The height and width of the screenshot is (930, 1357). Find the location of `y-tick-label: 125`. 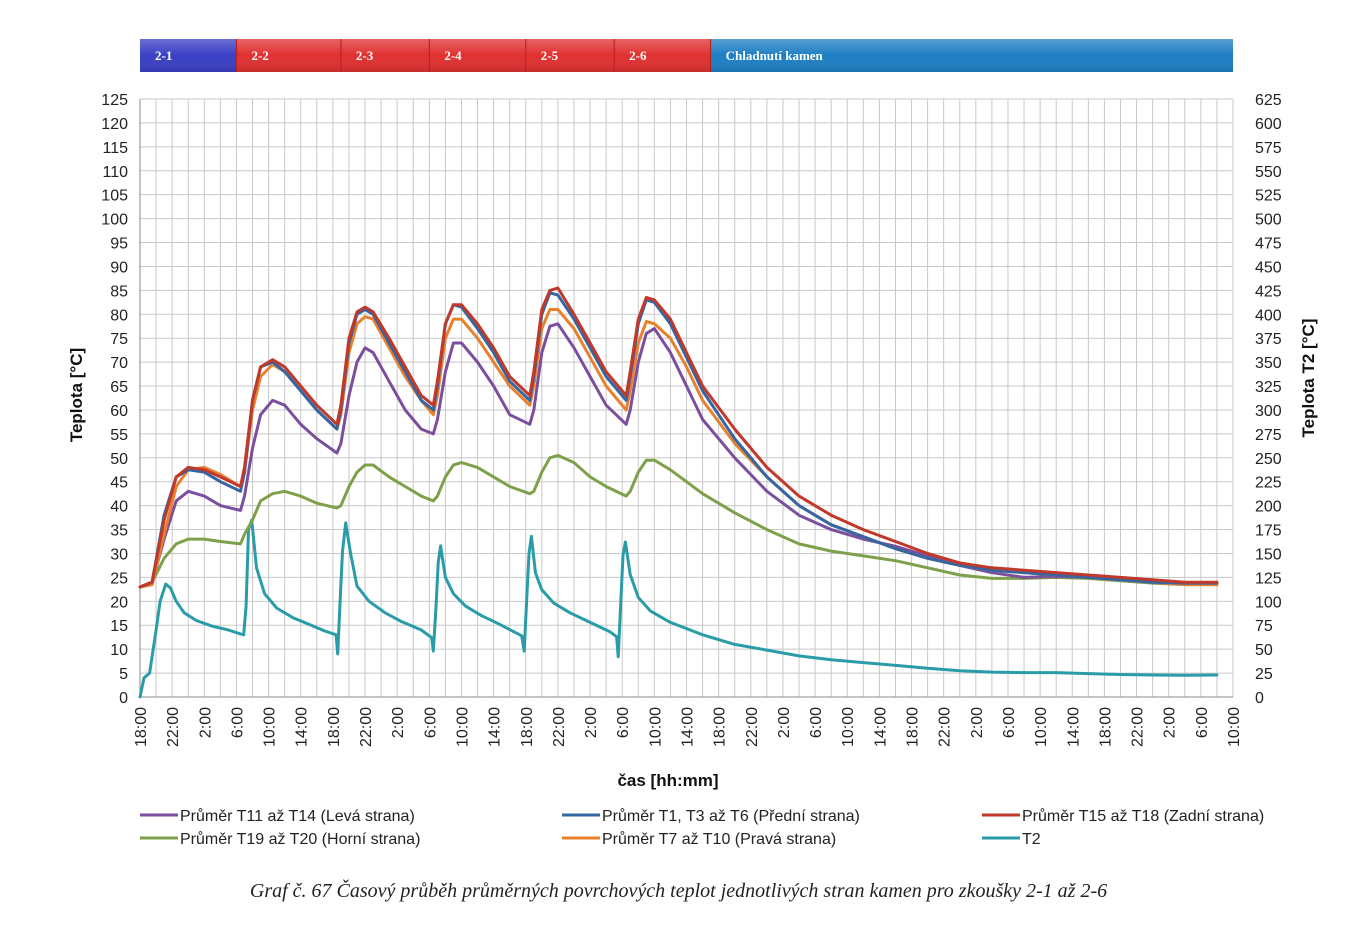

y-tick-label: 125 is located at coordinates (114, 100).